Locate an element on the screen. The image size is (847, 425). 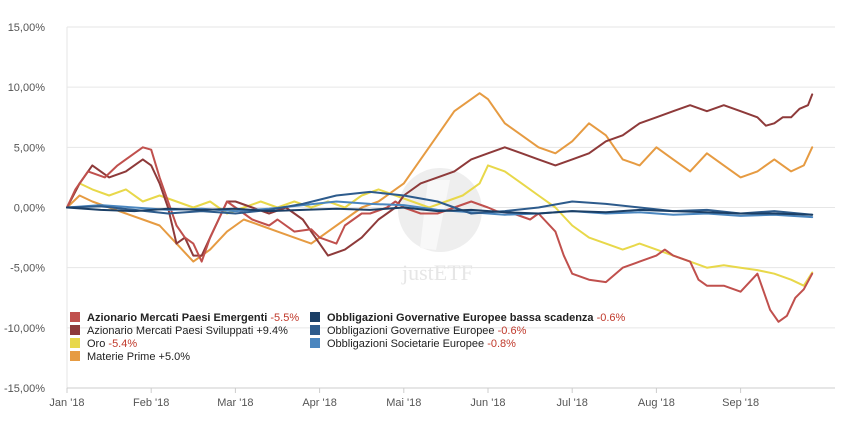
legend-label: Obbligazioni Governative Europee -0.6% is located at coordinates (427, 331).